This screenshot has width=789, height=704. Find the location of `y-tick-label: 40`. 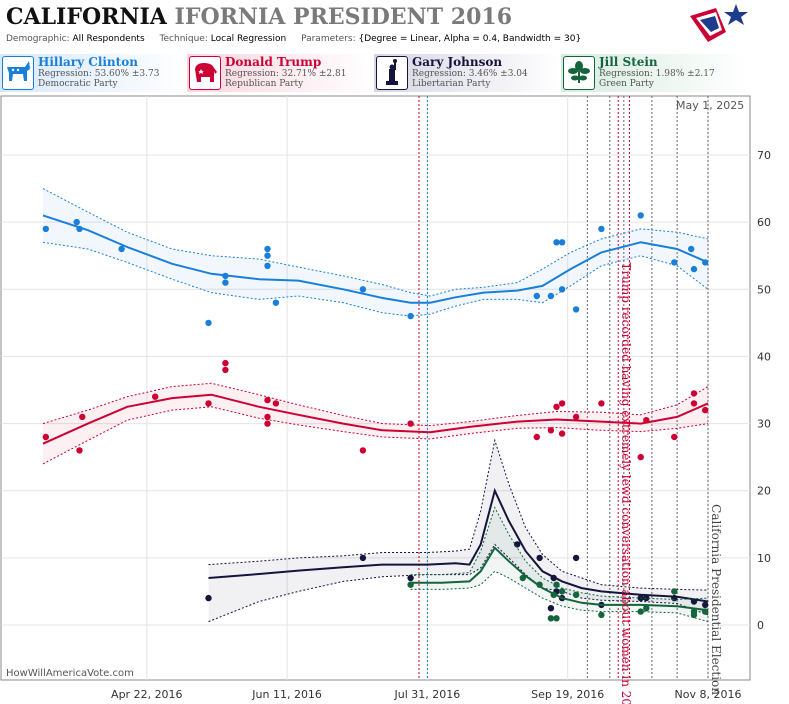

y-tick-label: 40 is located at coordinates (764, 356).